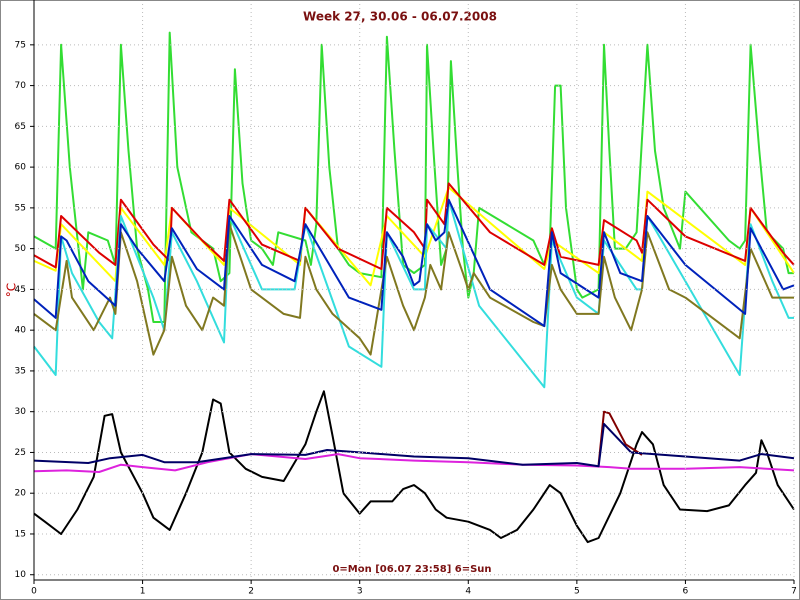 This screenshot has width=800, height=600. What do you see at coordinates (143, 592) in the screenshot?
I see `x-tick-label: 1` at bounding box center [143, 592].